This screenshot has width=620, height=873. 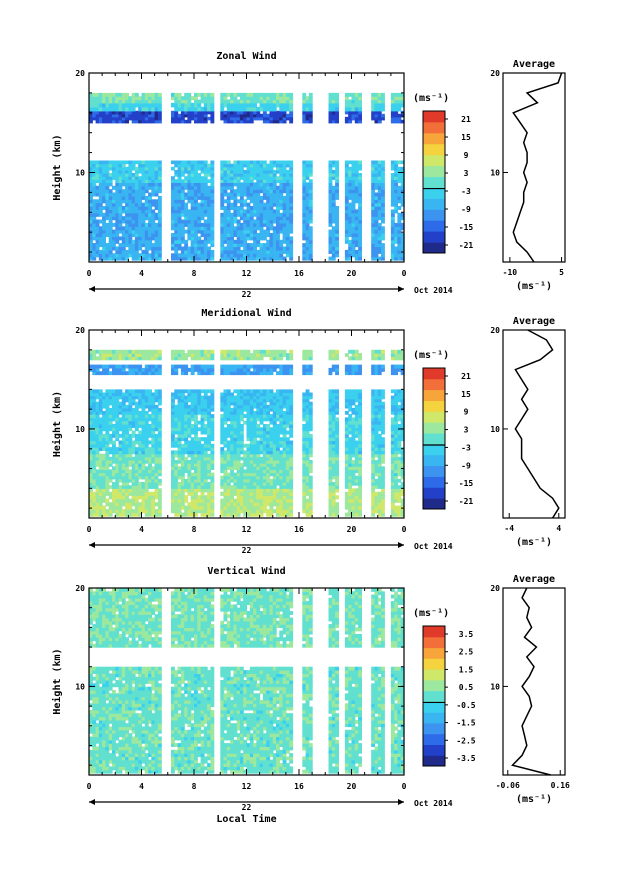 I want to click on date-label: 22, so click(x=247, y=294).